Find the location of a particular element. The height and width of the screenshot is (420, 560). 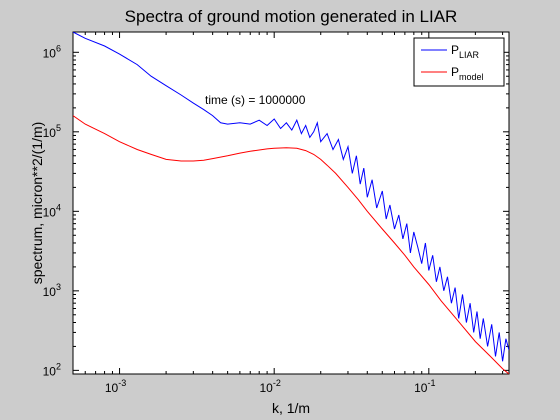

legend-label-liar-sub: LIAR is located at coordinates (469, 55).